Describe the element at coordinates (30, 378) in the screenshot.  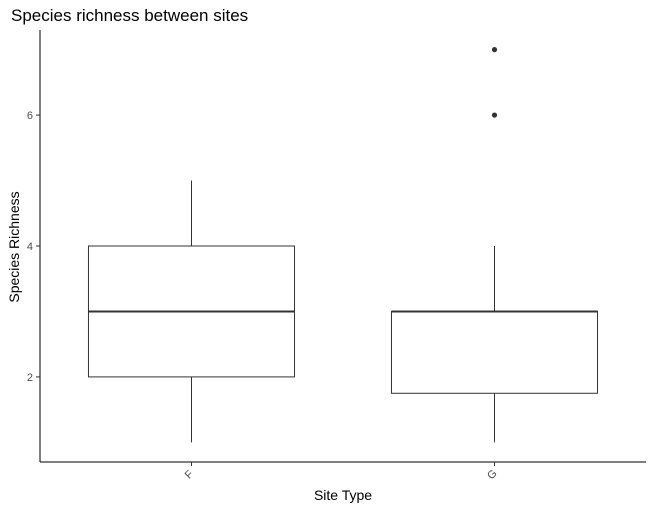
I see `y-tick-label-2: 2` at that location.